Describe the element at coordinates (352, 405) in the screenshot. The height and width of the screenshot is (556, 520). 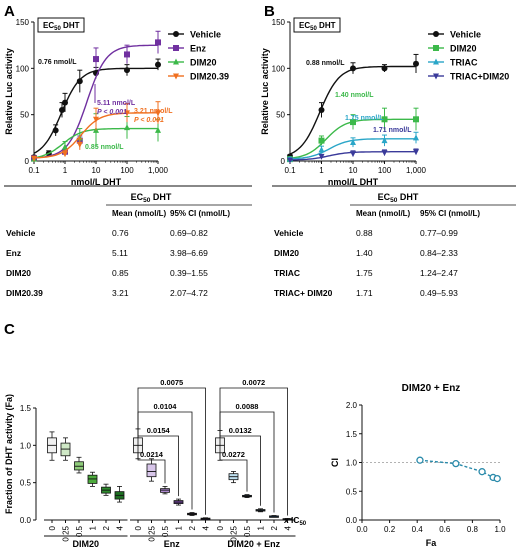
I see `y-tick-label: 2.0` at that location.